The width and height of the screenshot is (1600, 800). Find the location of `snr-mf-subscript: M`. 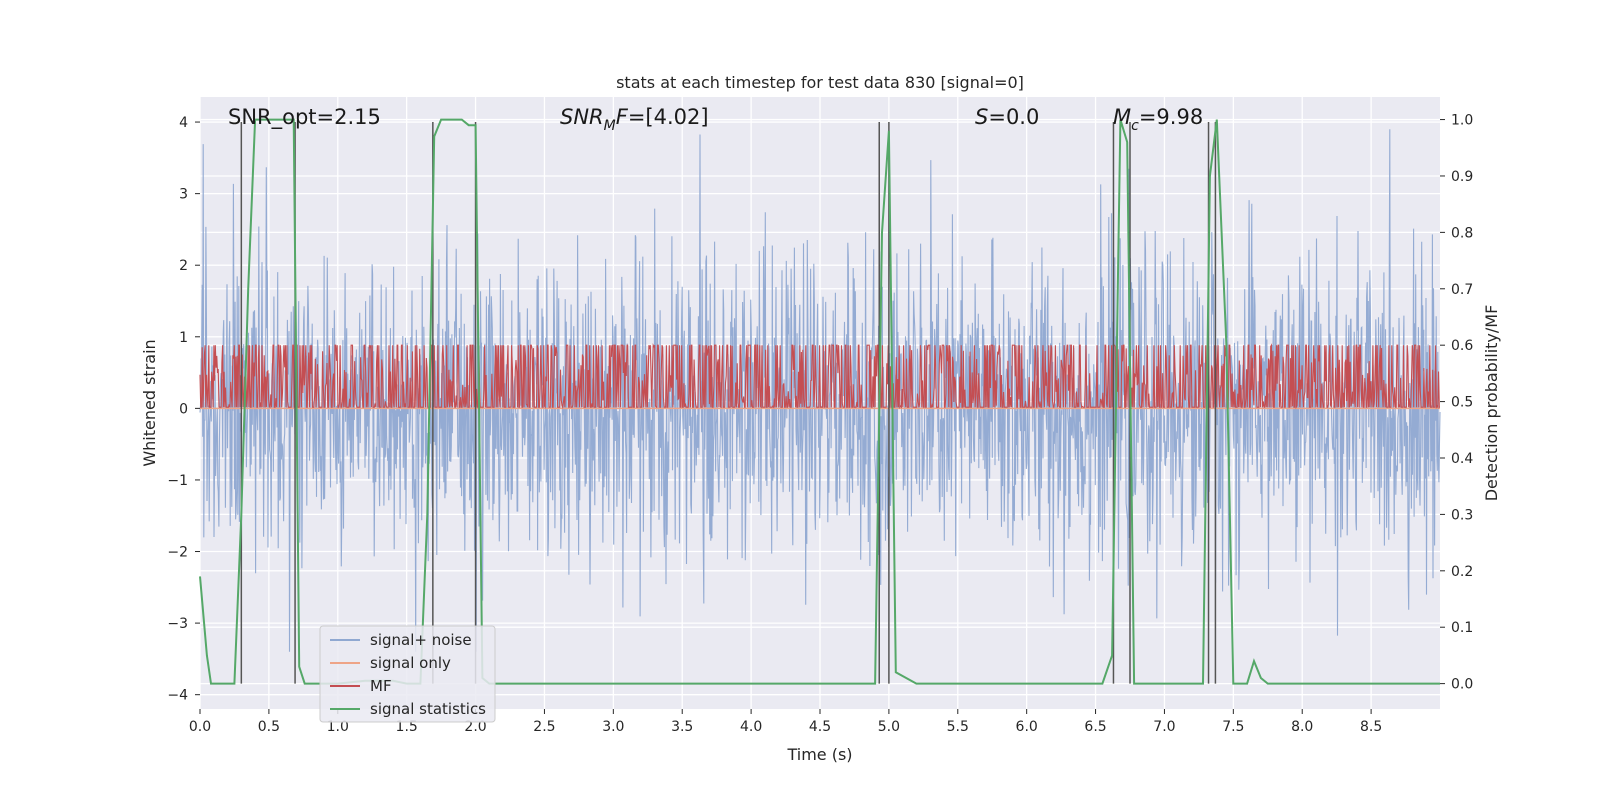

snr-mf-subscript: M is located at coordinates (610, 126).